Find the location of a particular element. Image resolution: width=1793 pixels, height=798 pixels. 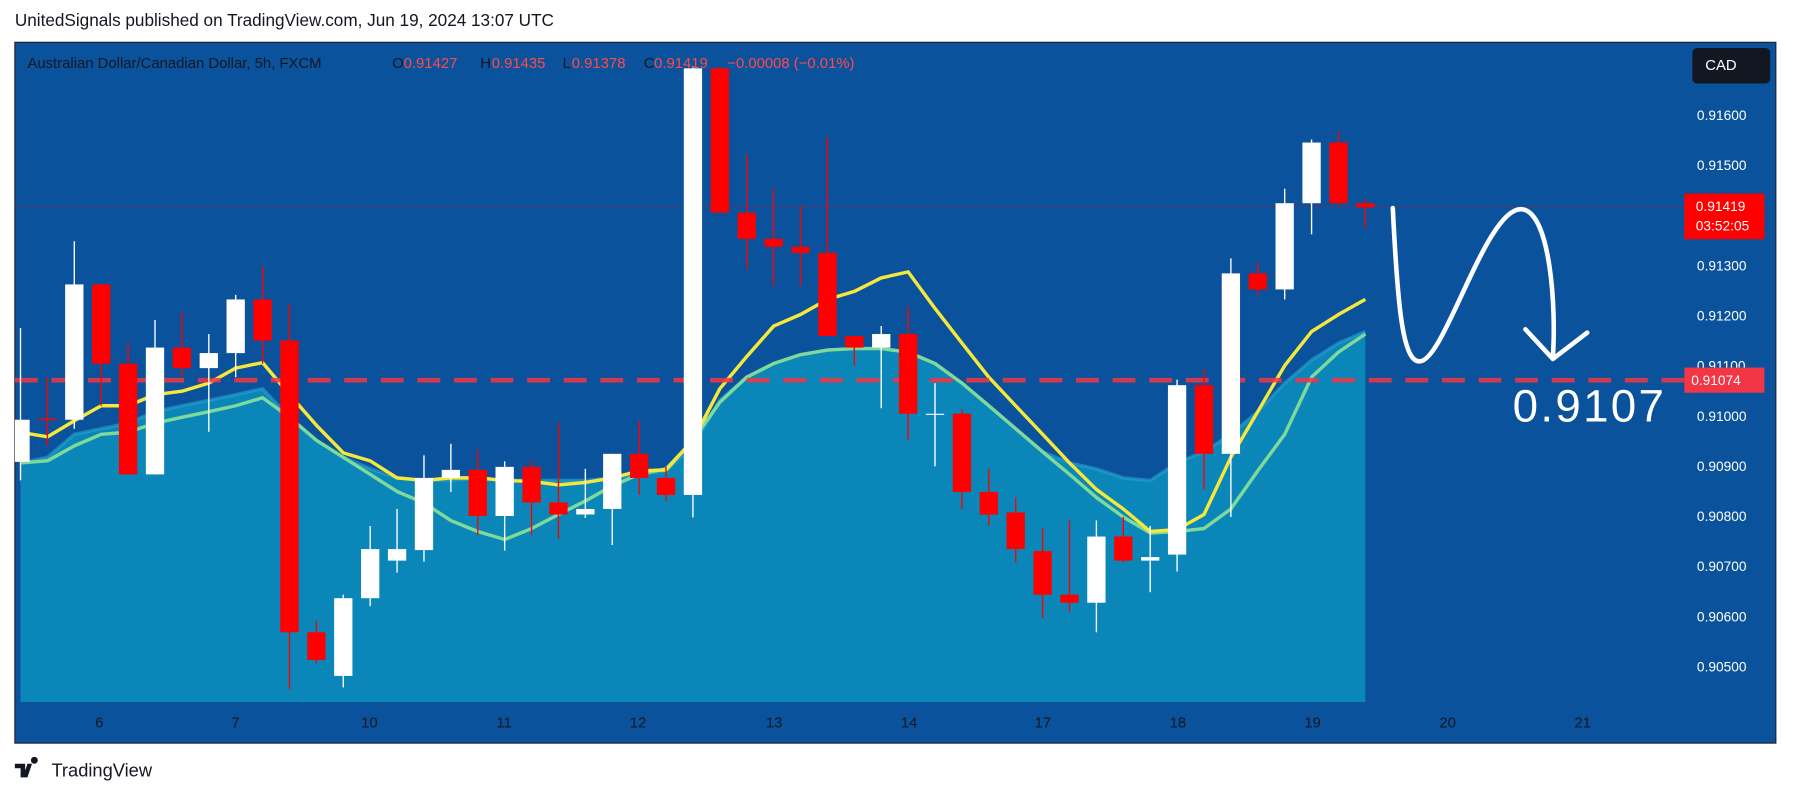

legend-label: C is located at coordinates (649, 64).